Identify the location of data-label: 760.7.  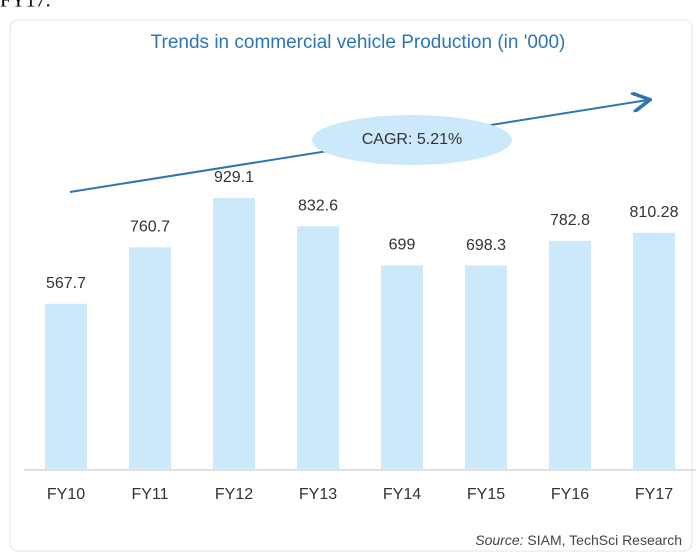
(150, 227).